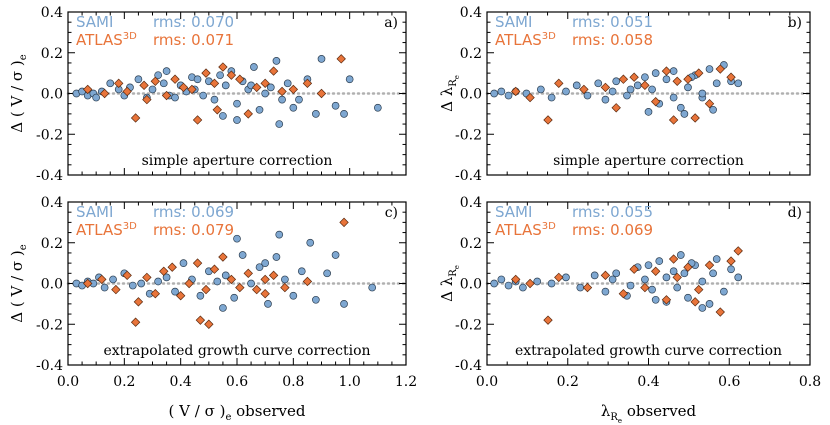 This screenshot has width=830, height=425. I want to click on y-axis-label: Δ λRe, so click(449, 283).